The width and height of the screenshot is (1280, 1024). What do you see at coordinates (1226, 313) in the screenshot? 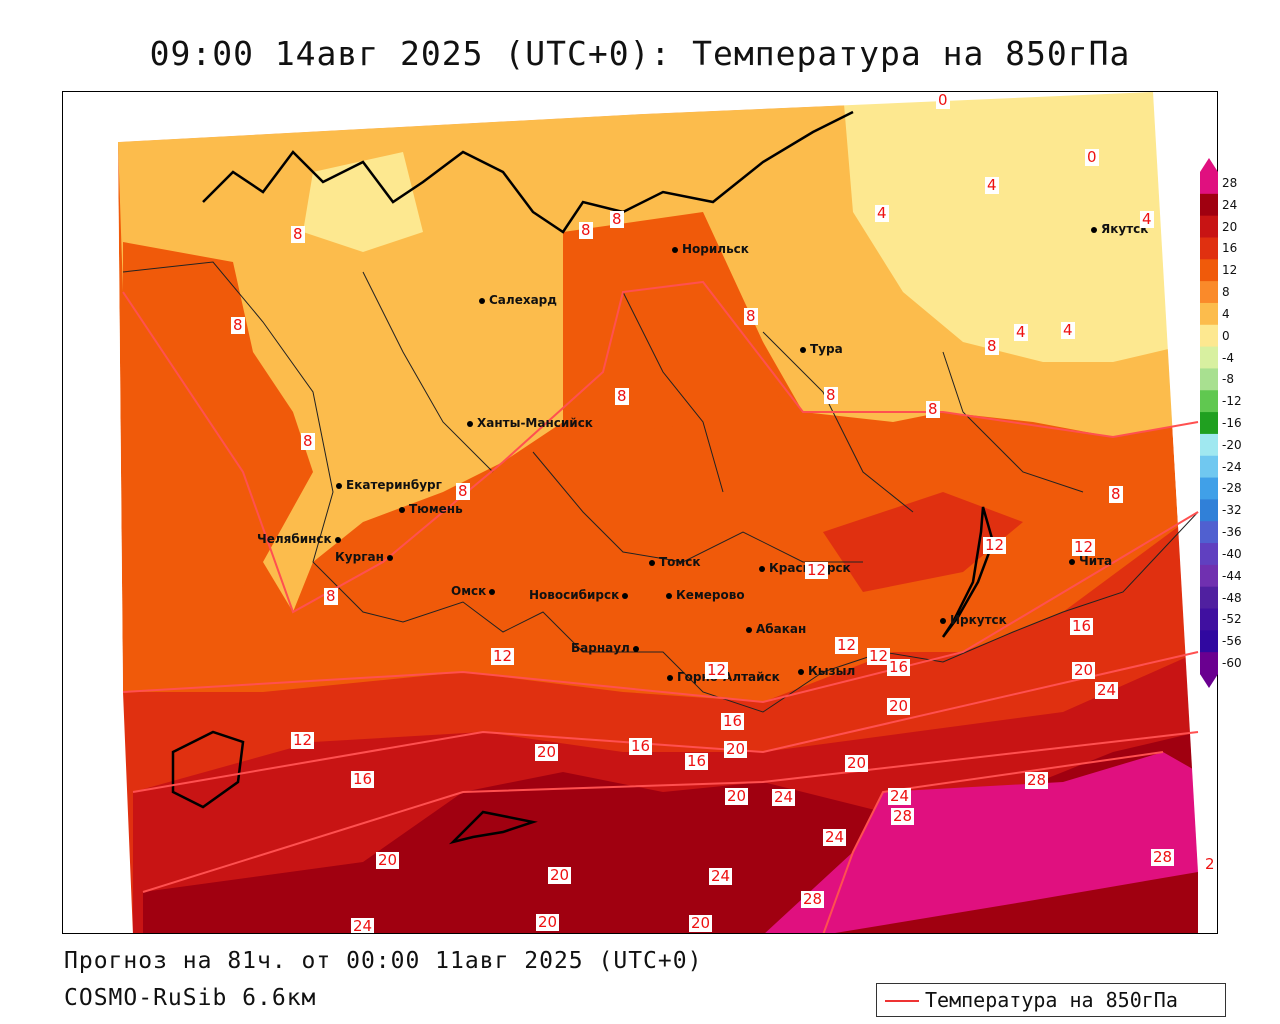
I see `colorbar-tick-label: 4` at bounding box center [1226, 313].